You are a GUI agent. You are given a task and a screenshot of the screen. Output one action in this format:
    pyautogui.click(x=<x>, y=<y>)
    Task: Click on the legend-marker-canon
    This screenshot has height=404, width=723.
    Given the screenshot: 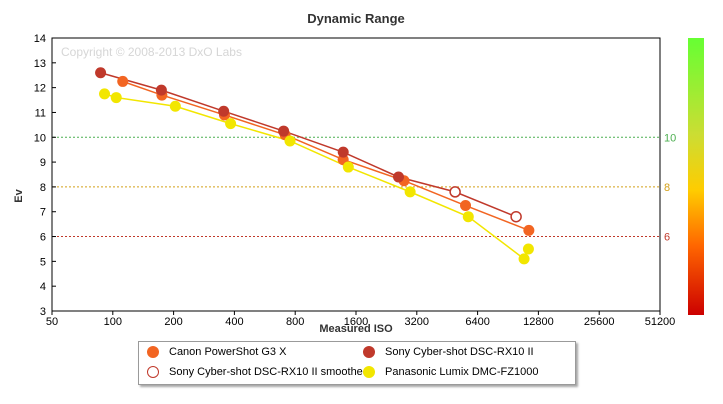 What is the action you would take?
    pyautogui.click(x=153, y=352)
    